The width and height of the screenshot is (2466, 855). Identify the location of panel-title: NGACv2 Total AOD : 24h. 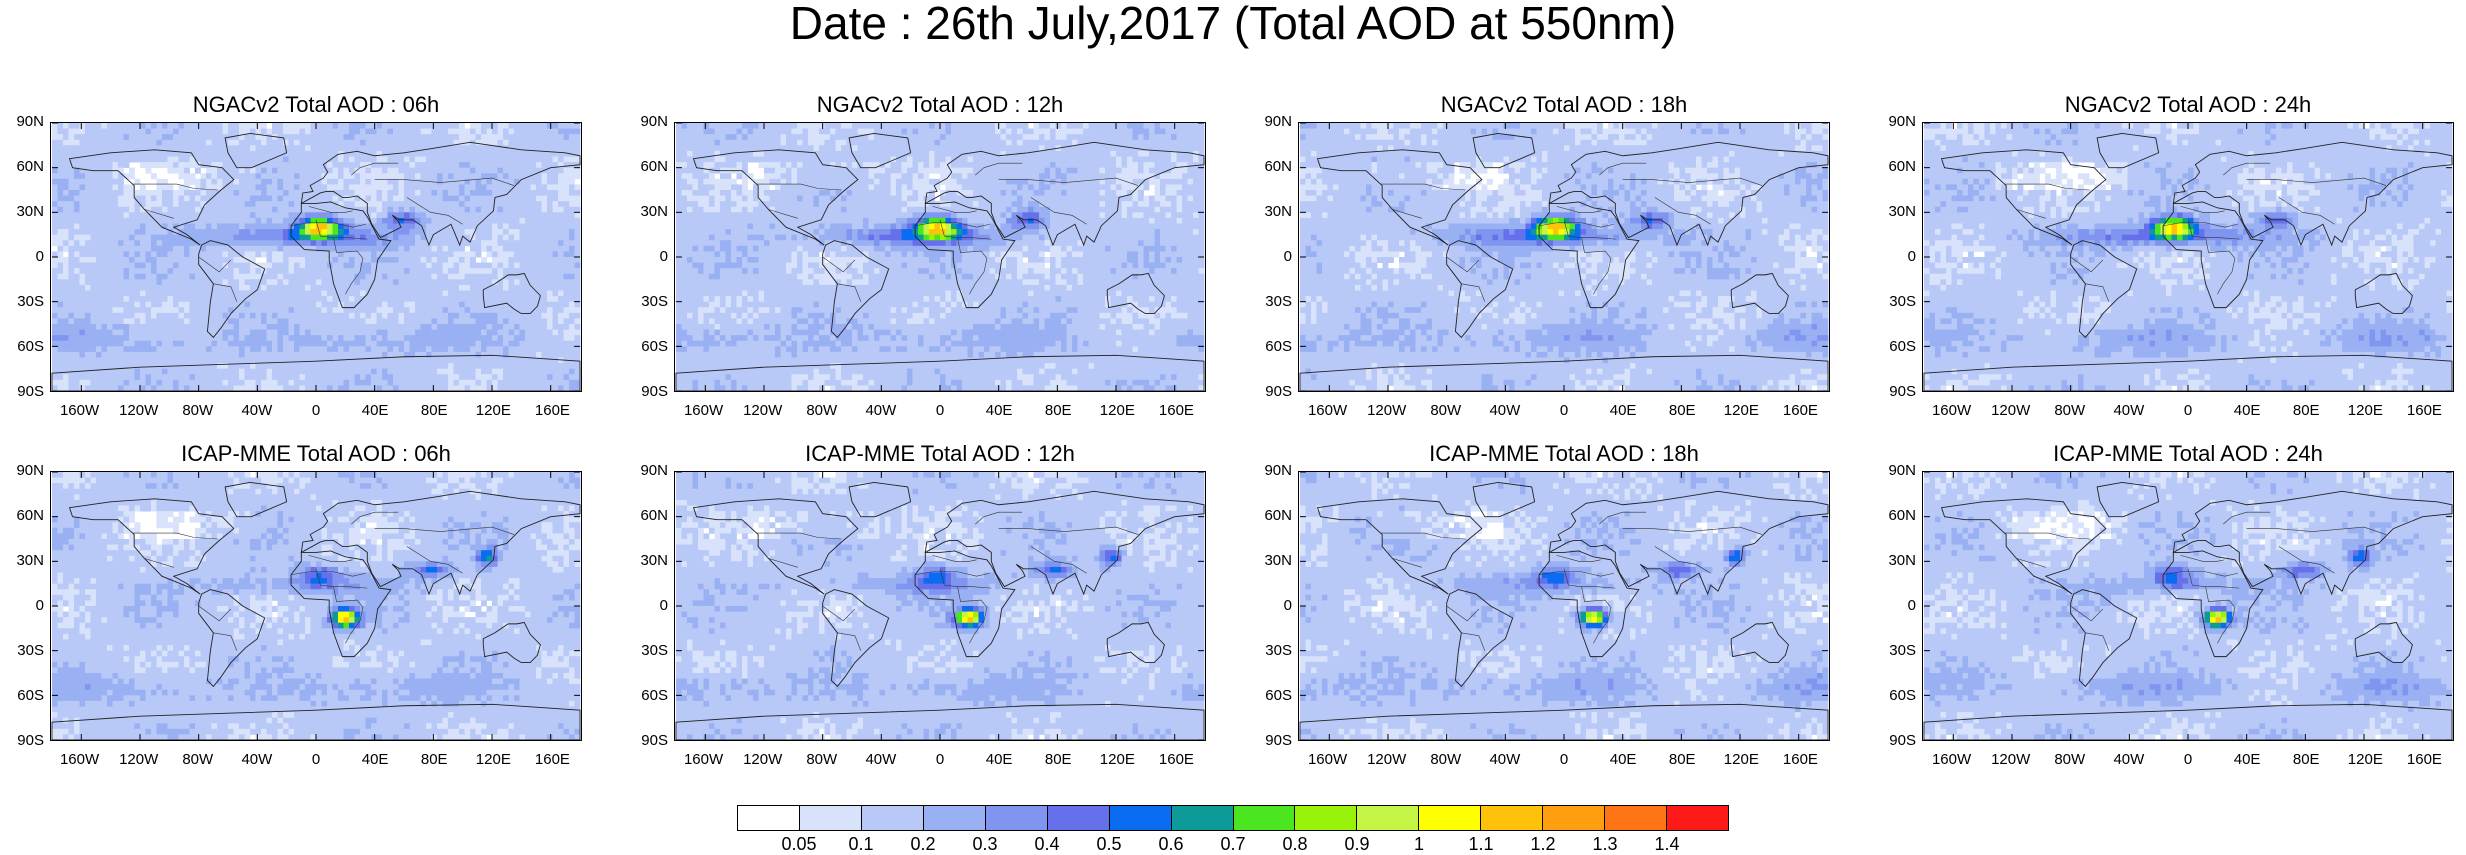
(2188, 105).